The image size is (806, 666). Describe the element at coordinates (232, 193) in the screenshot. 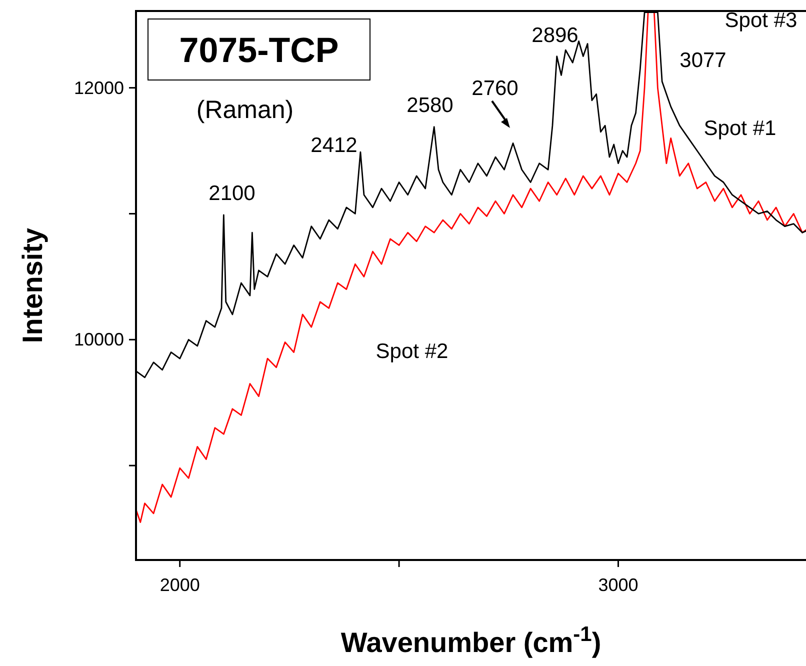

I see `annotation: 2100` at that location.